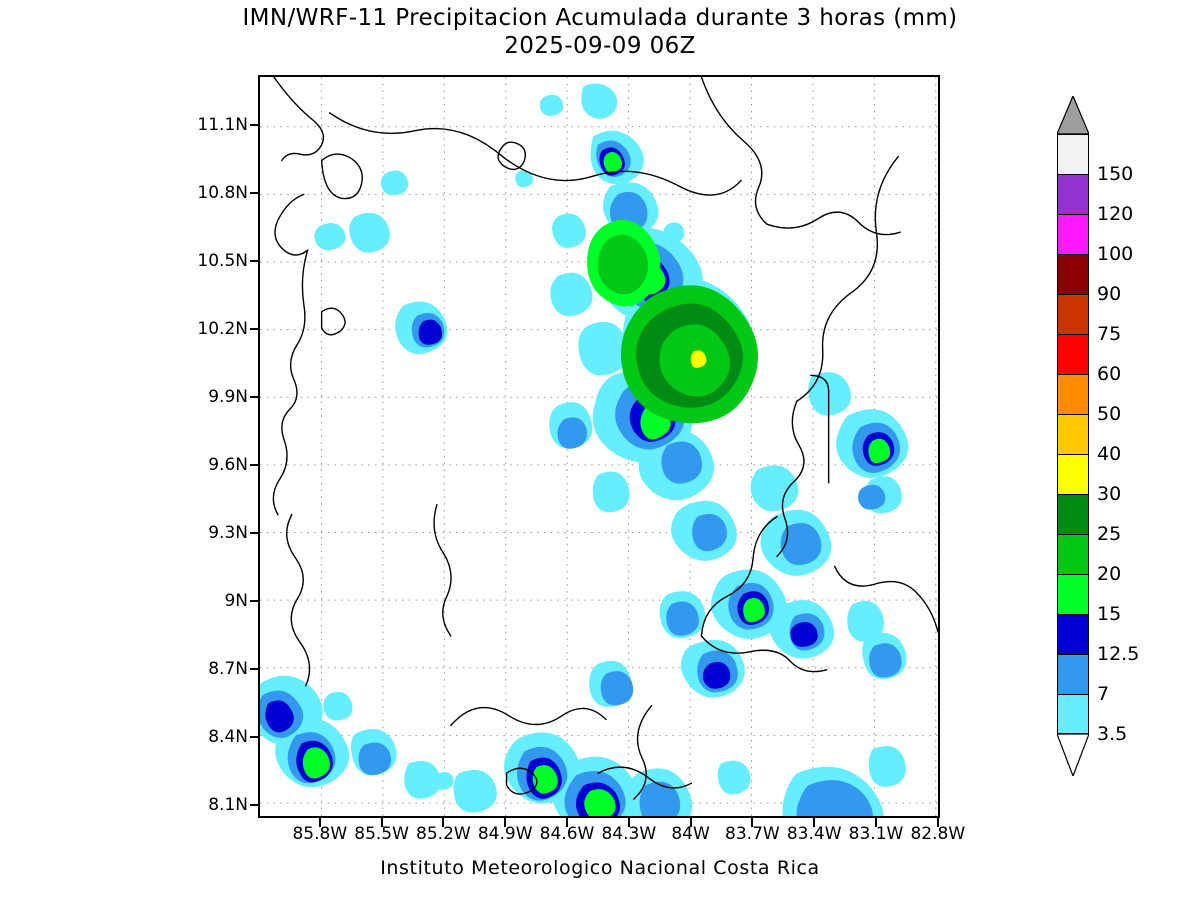 This screenshot has width=1200, height=900. What do you see at coordinates (222, 261) in the screenshot?
I see `y-axis-tick-label: 10.5N` at bounding box center [222, 261].